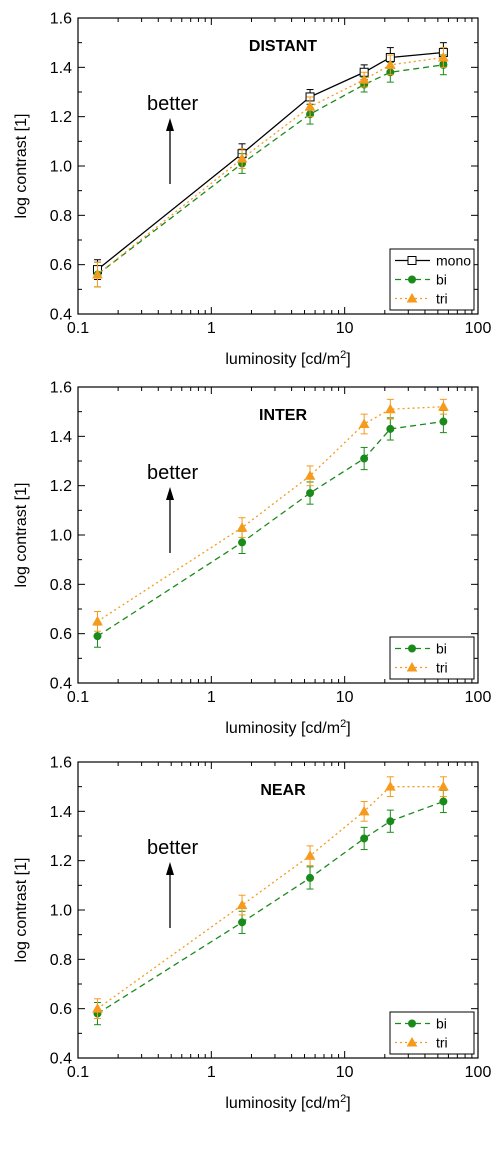 Image resolution: width=502 pixels, height=1150 pixels. I want to click on legend: mono bi tri, so click(432, 279).